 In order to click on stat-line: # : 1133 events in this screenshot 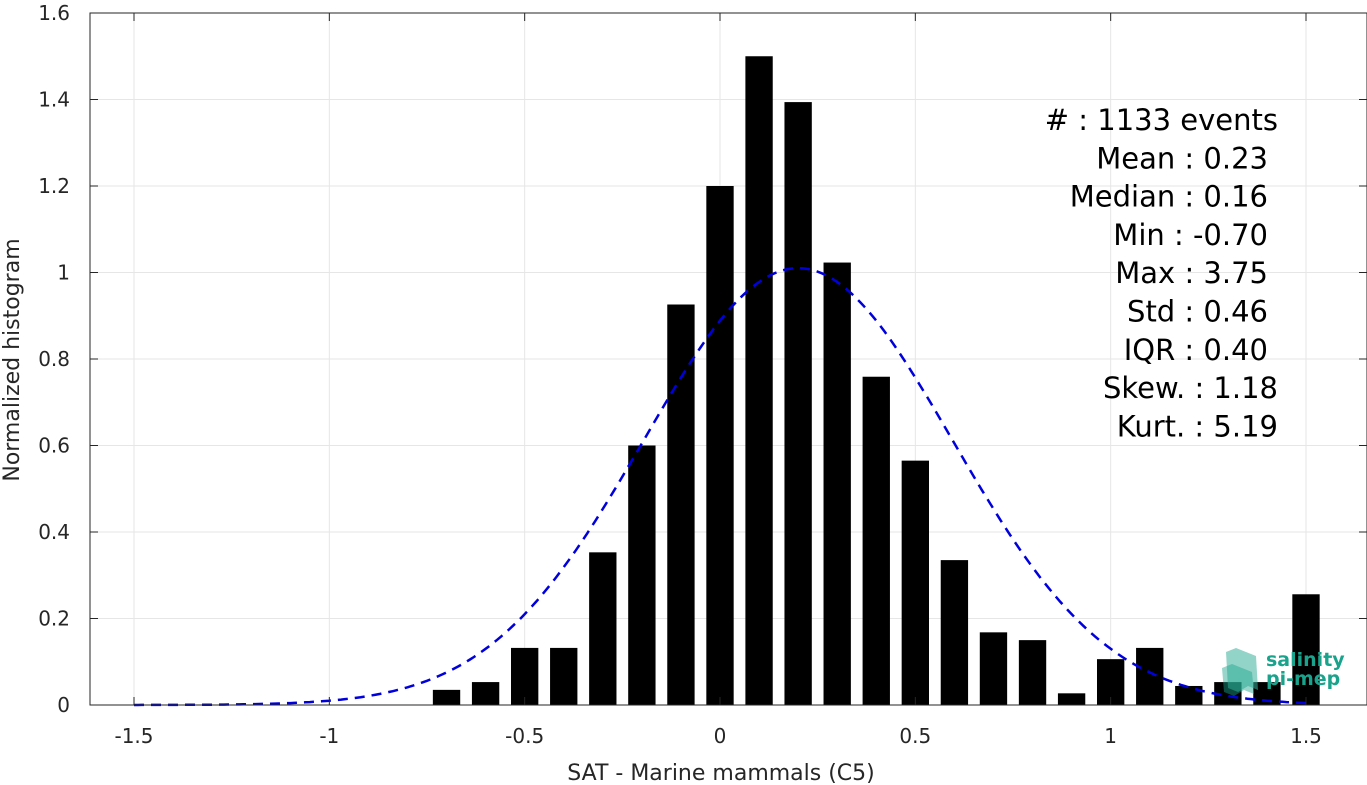, I will do `click(1161, 120)`.